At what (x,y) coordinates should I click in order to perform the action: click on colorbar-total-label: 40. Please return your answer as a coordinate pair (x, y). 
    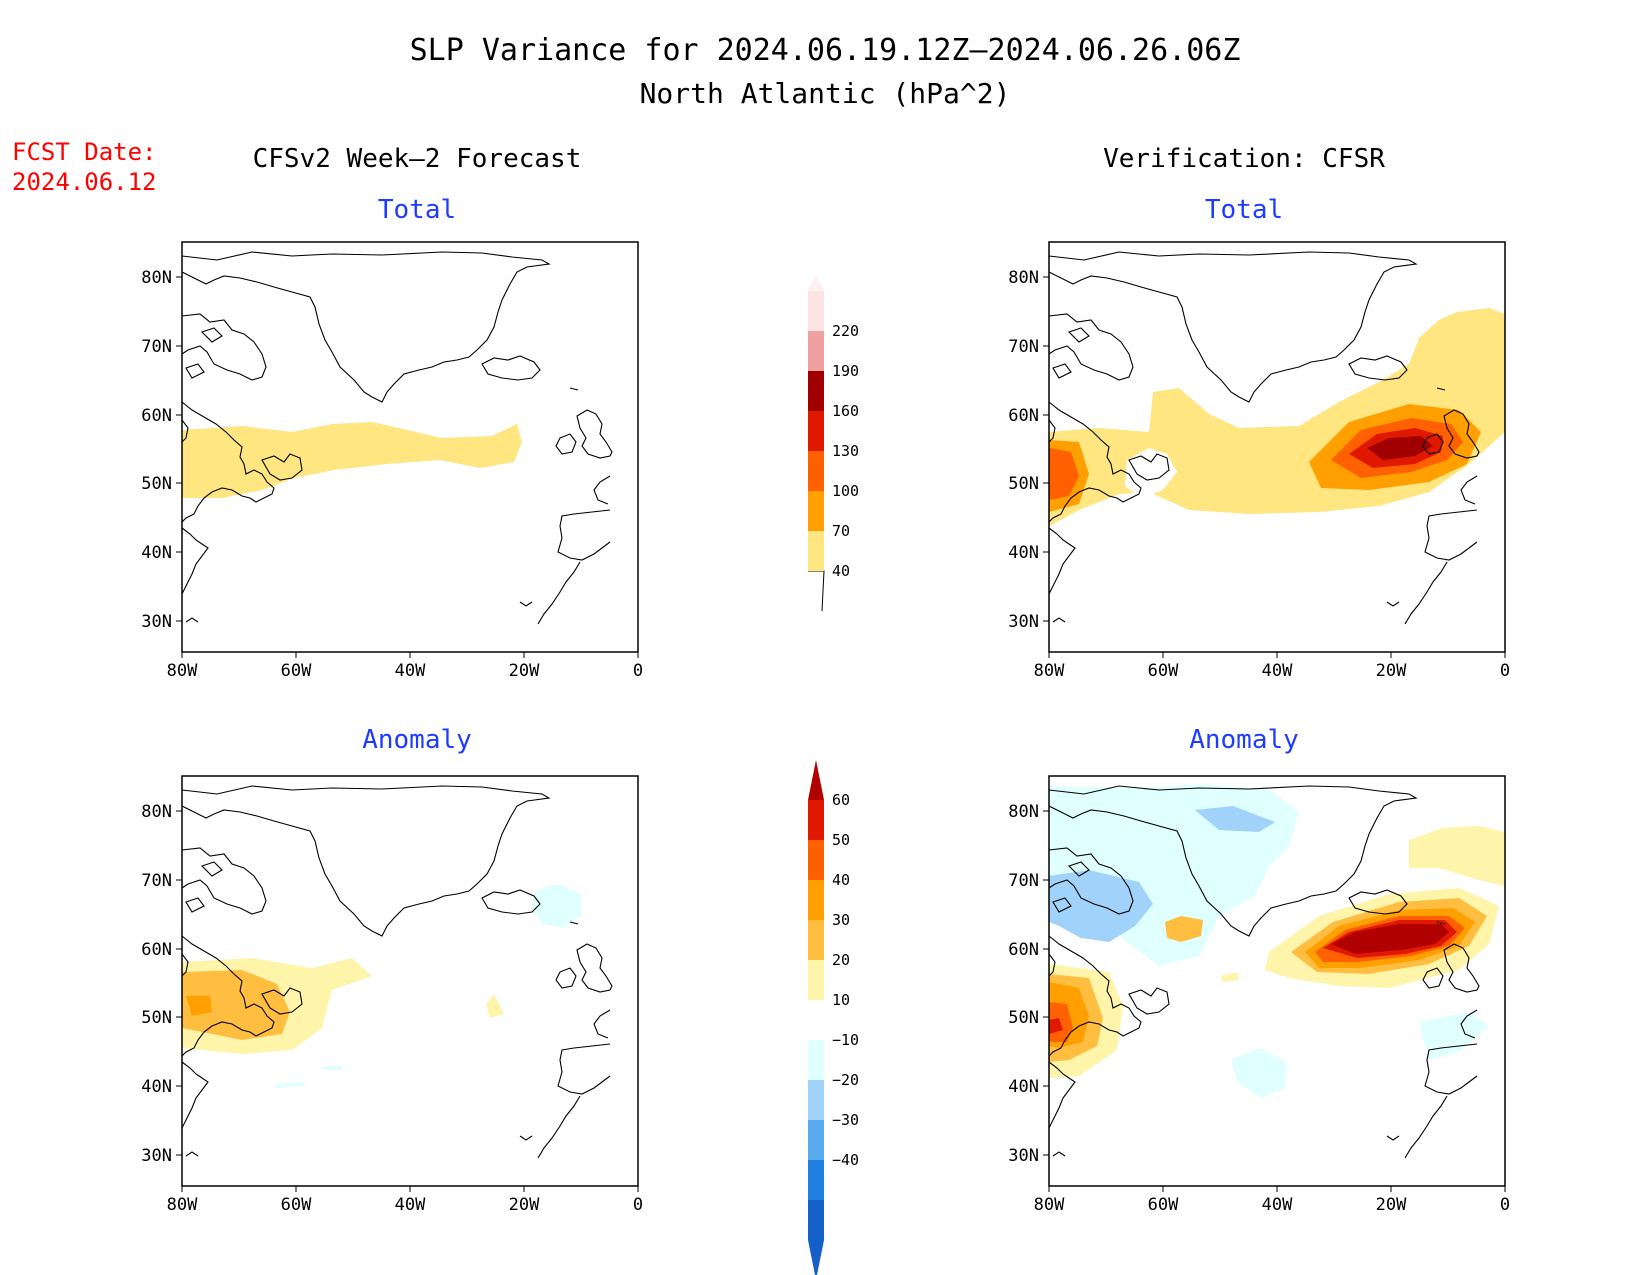
    Looking at the image, I should click on (841, 571).